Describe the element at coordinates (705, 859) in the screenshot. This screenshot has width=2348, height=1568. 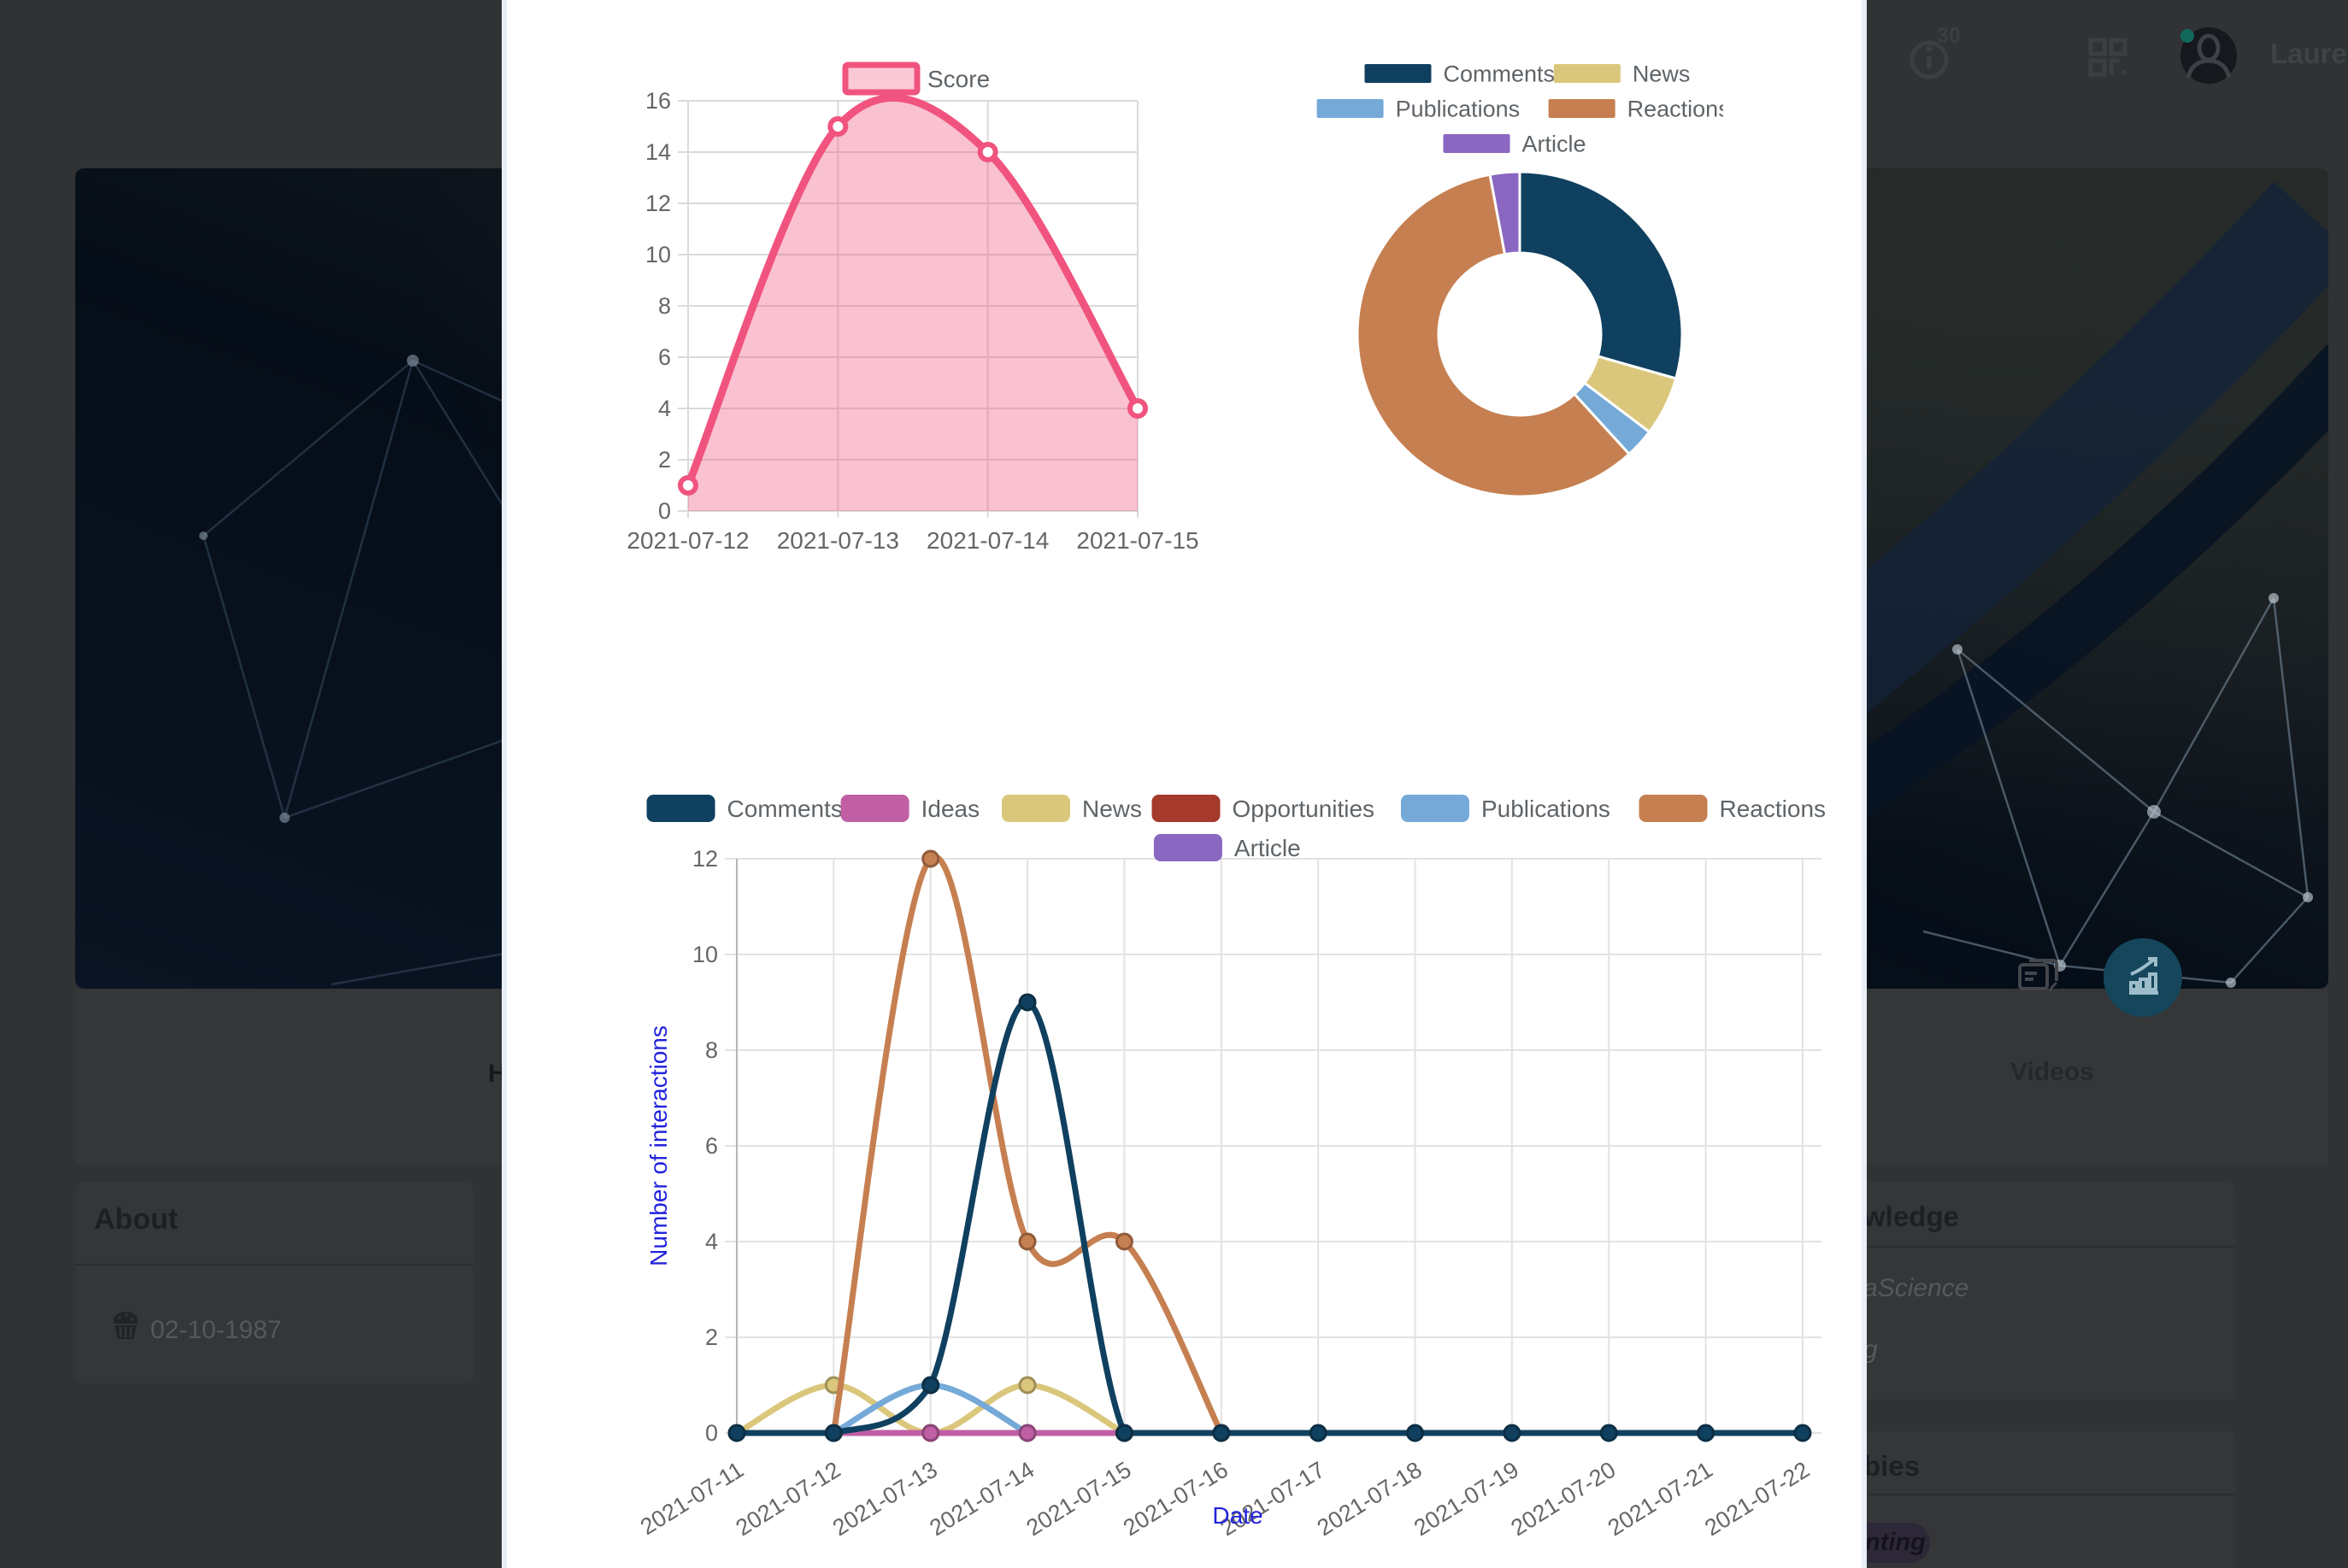
I see `tick-label: 12` at that location.